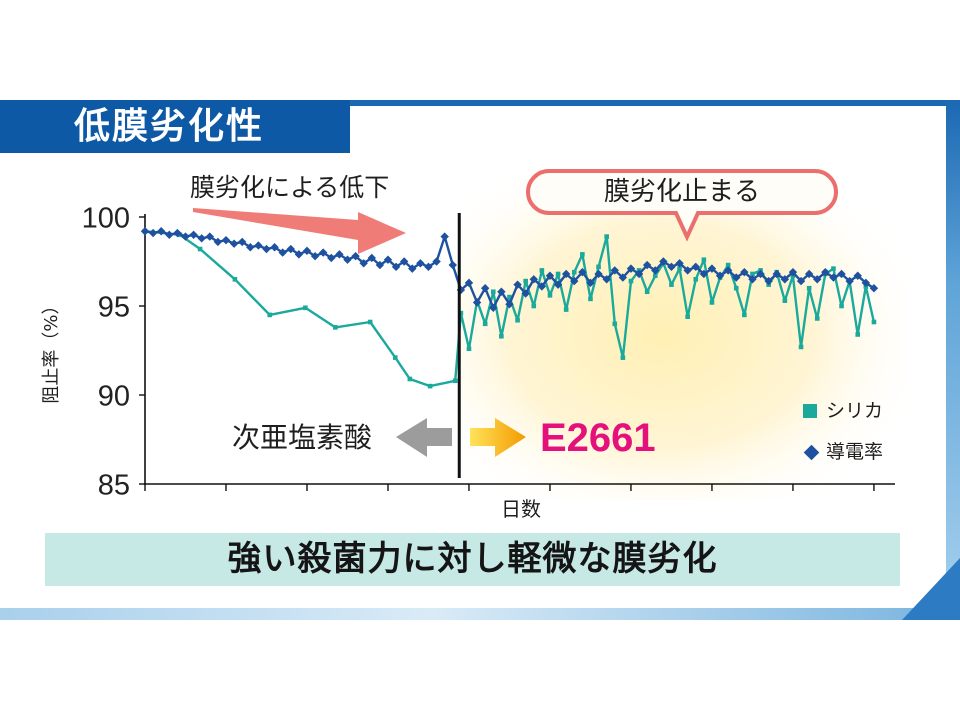 The height and width of the screenshot is (720, 960). What do you see at coordinates (855, 411) in the screenshot?
I see `legend-silica-label: シリカ` at bounding box center [855, 411].